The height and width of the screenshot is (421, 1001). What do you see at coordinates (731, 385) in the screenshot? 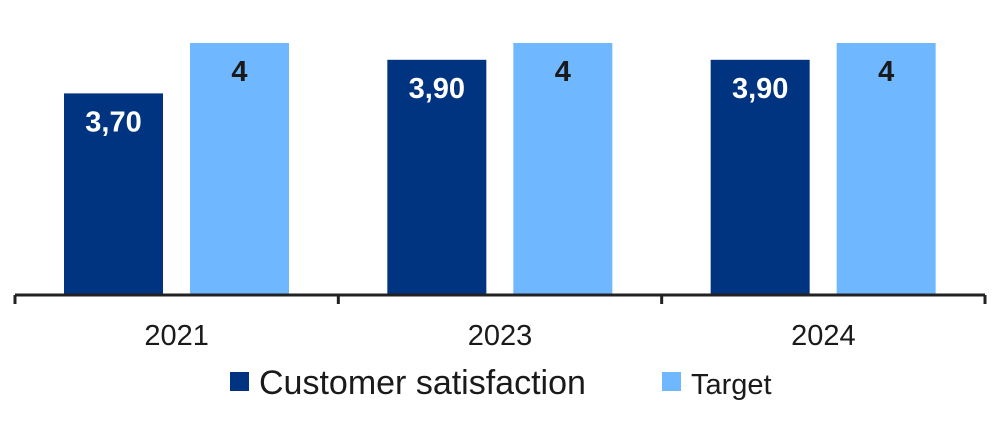
I see `legend-label: Target` at bounding box center [731, 385].